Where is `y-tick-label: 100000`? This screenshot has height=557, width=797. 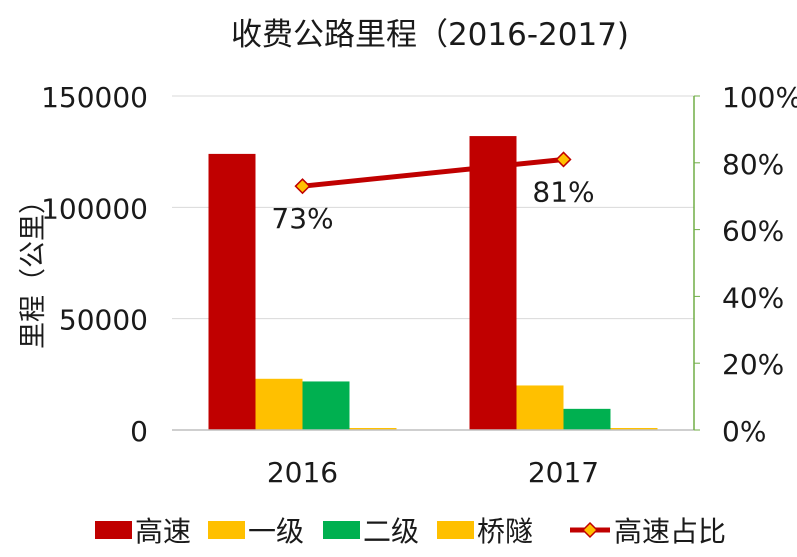 y-tick-label: 100000 is located at coordinates (94, 208).